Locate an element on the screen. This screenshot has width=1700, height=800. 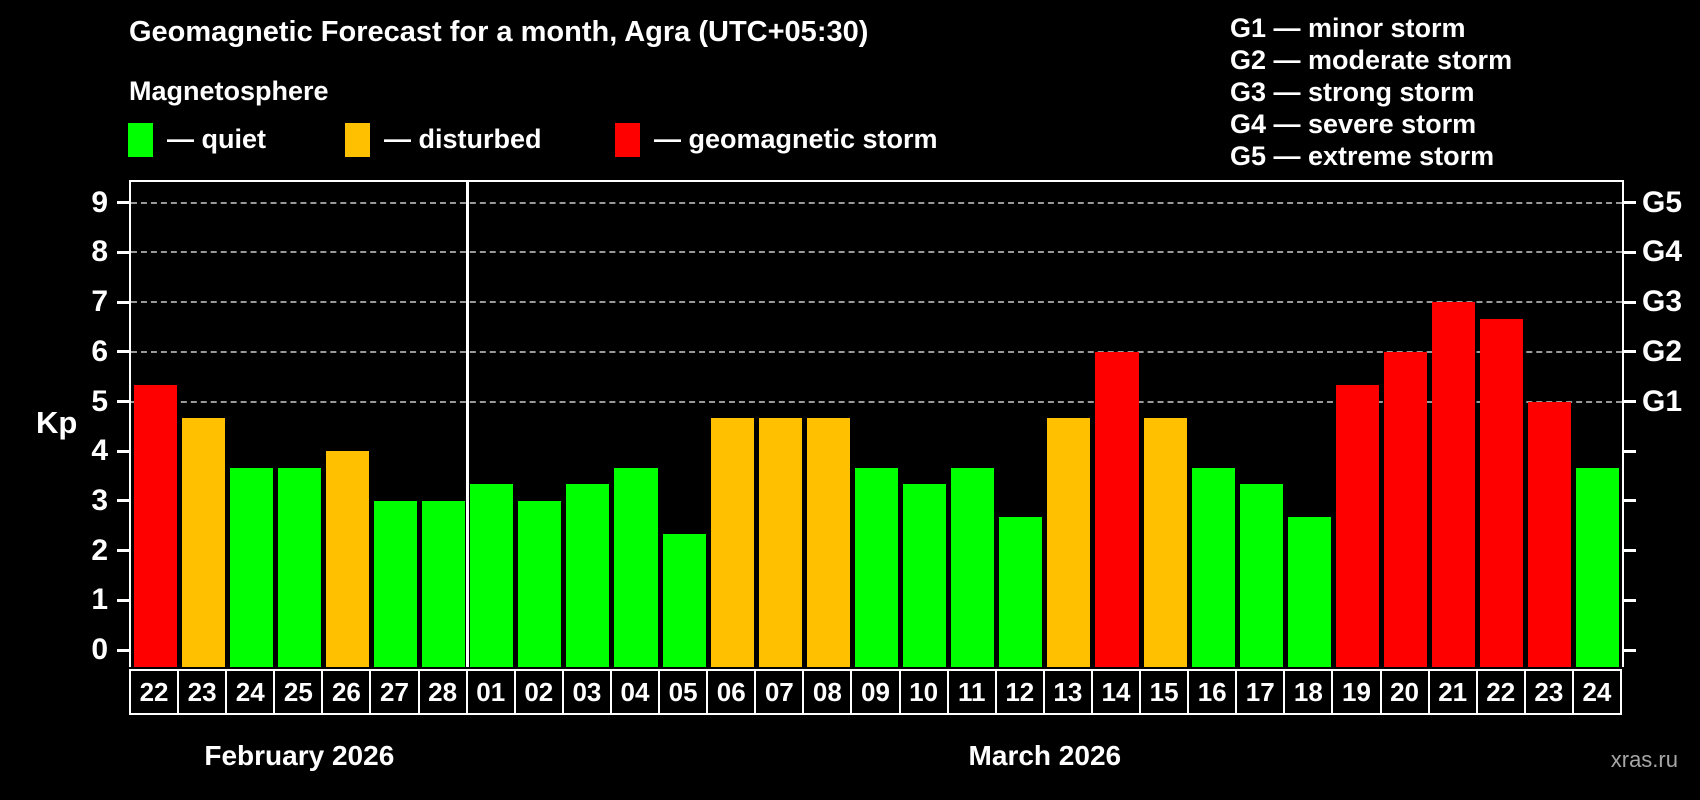
y-axis-label-9: 9 is located at coordinates (99, 202).